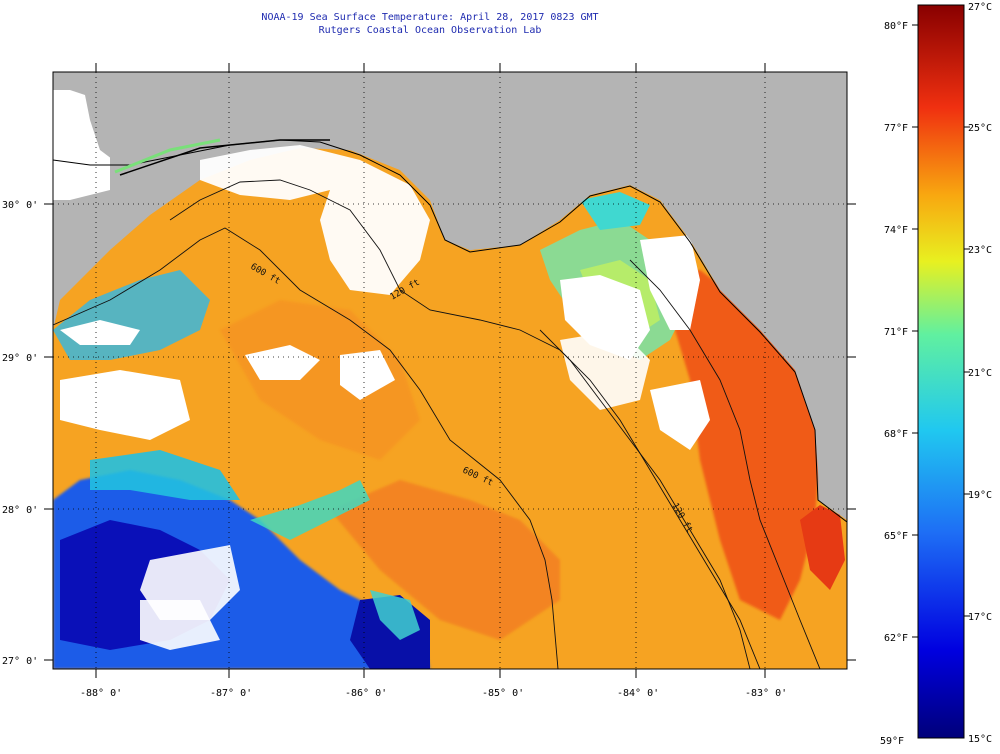 The height and width of the screenshot is (754, 1000). Describe the element at coordinates (896, 26) in the screenshot. I see `colorbar-f-label: 80°F` at that location.